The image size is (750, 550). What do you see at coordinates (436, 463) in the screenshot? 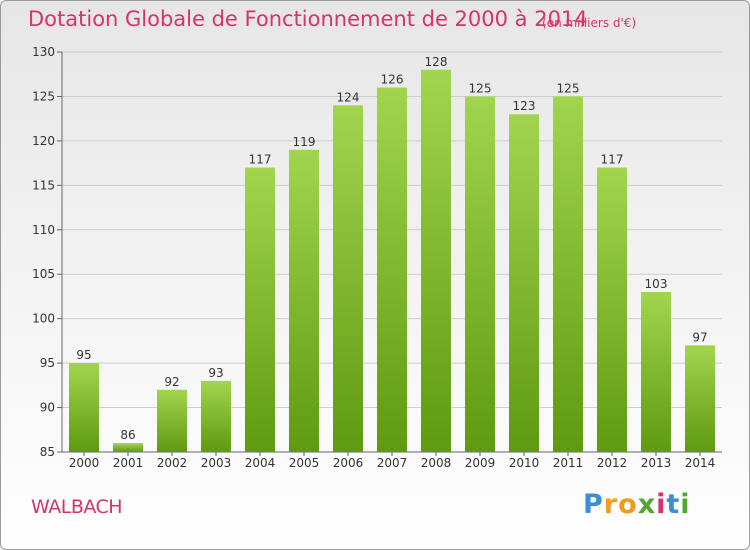
I see `x-tick-label: 2008` at bounding box center [436, 463].